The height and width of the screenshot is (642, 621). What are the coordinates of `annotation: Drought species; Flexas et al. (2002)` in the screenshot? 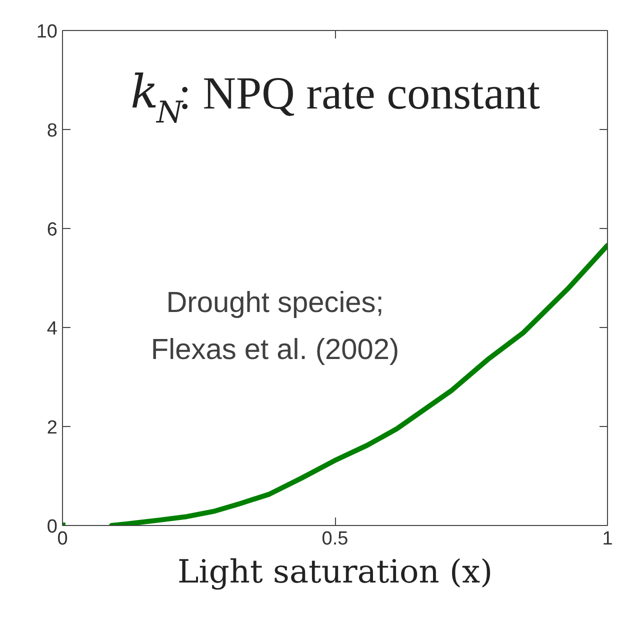 It's located at (275, 326).